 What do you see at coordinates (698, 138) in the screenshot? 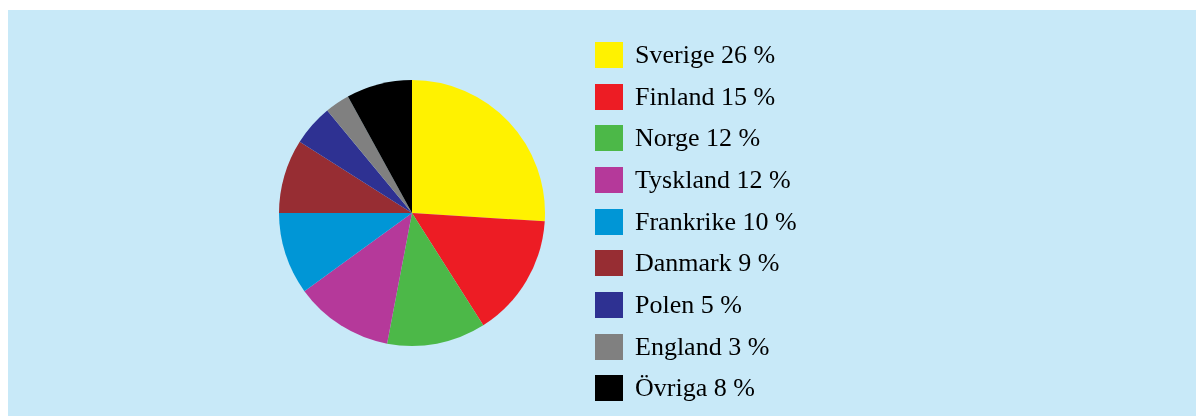
I see `legend-label: Norge 12 %` at bounding box center [698, 138].